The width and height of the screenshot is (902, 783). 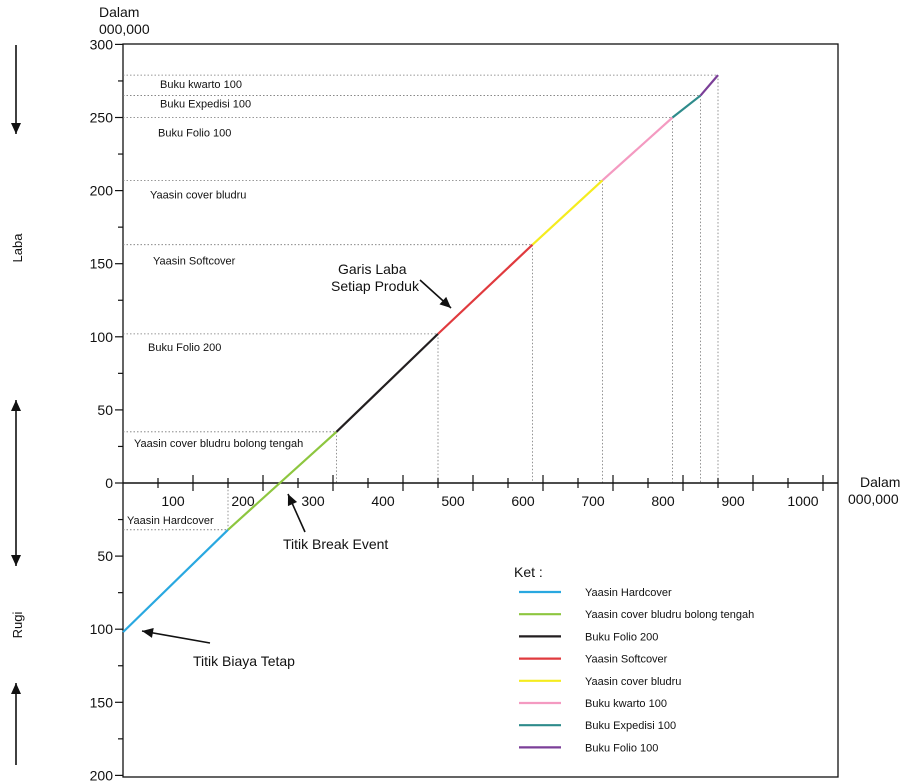 I want to click on legend-title: Ket :, so click(x=528, y=572).